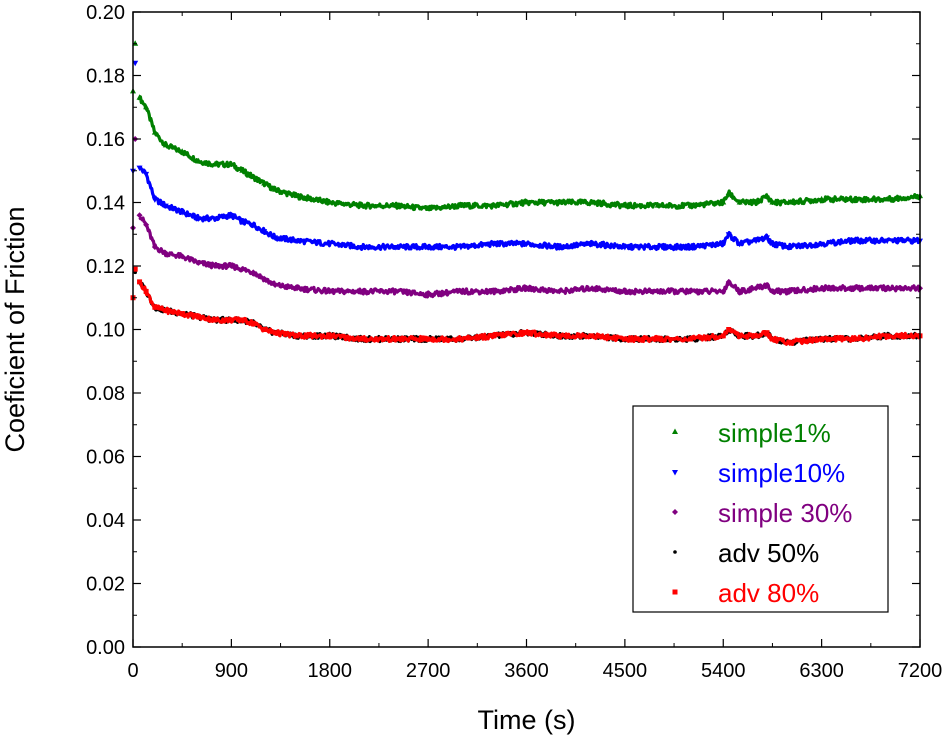  What do you see at coordinates (530, 208) in the screenshot?
I see `series-trace` at bounding box center [530, 208].